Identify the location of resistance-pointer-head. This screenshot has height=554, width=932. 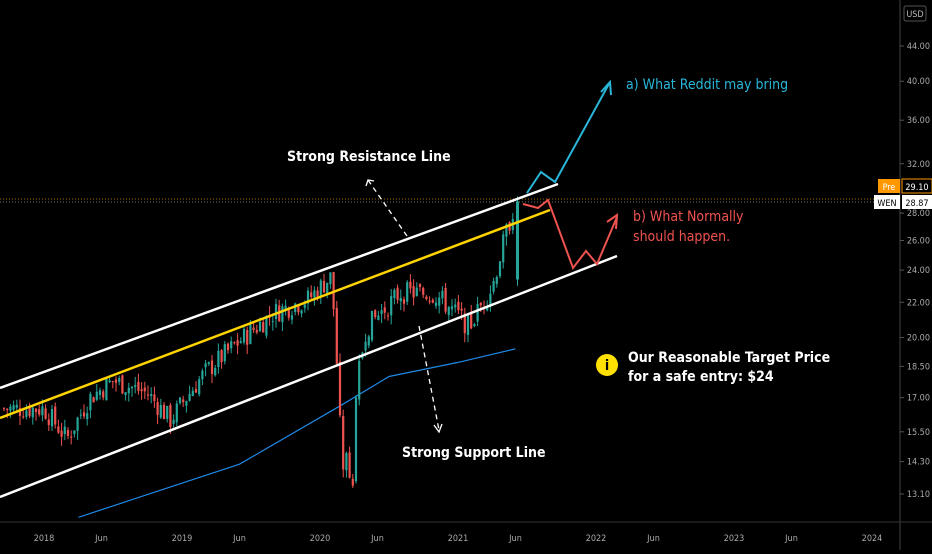
(370, 183).